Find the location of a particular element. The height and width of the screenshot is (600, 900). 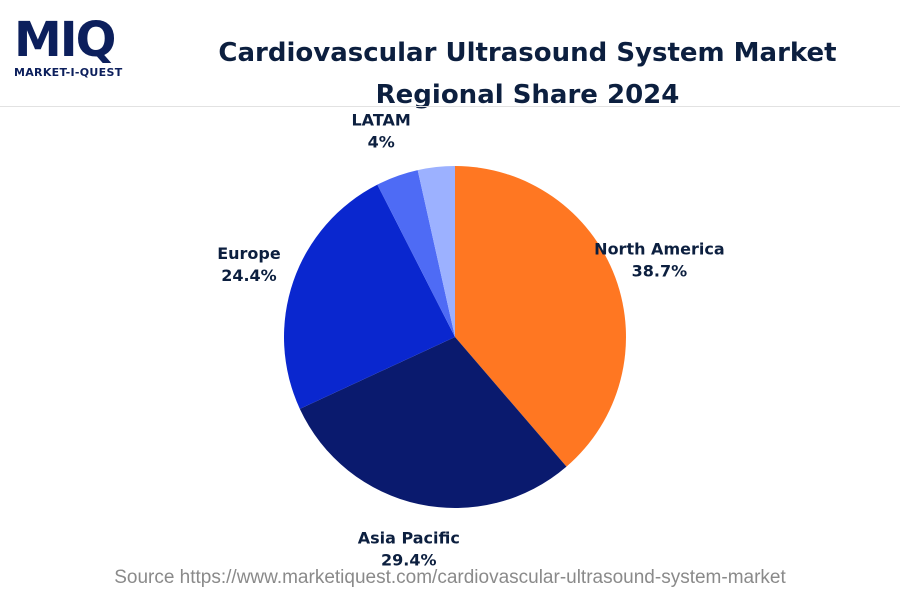

slice-label: Europe is located at coordinates (249, 253).